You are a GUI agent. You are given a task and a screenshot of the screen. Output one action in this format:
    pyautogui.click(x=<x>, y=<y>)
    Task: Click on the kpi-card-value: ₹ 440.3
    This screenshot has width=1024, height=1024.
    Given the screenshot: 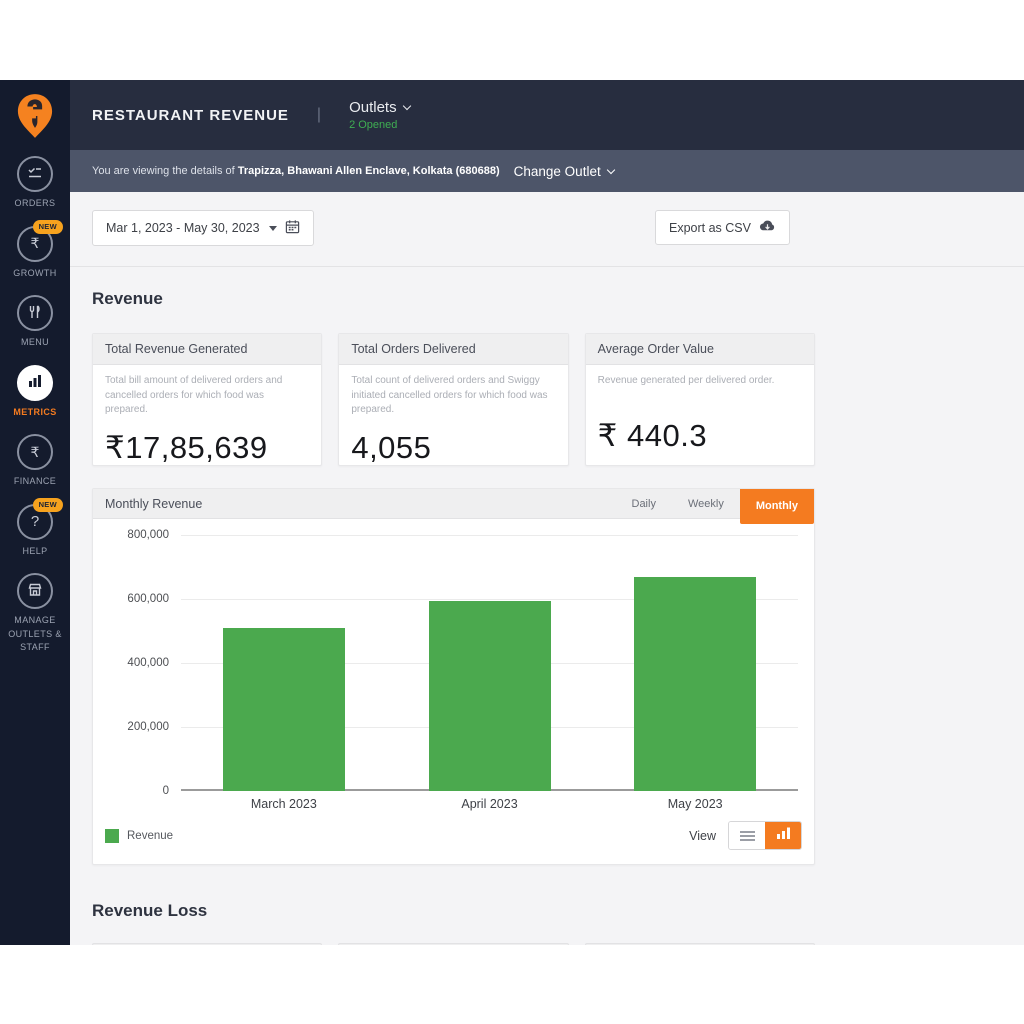 What is the action you would take?
    pyautogui.click(x=652, y=435)
    